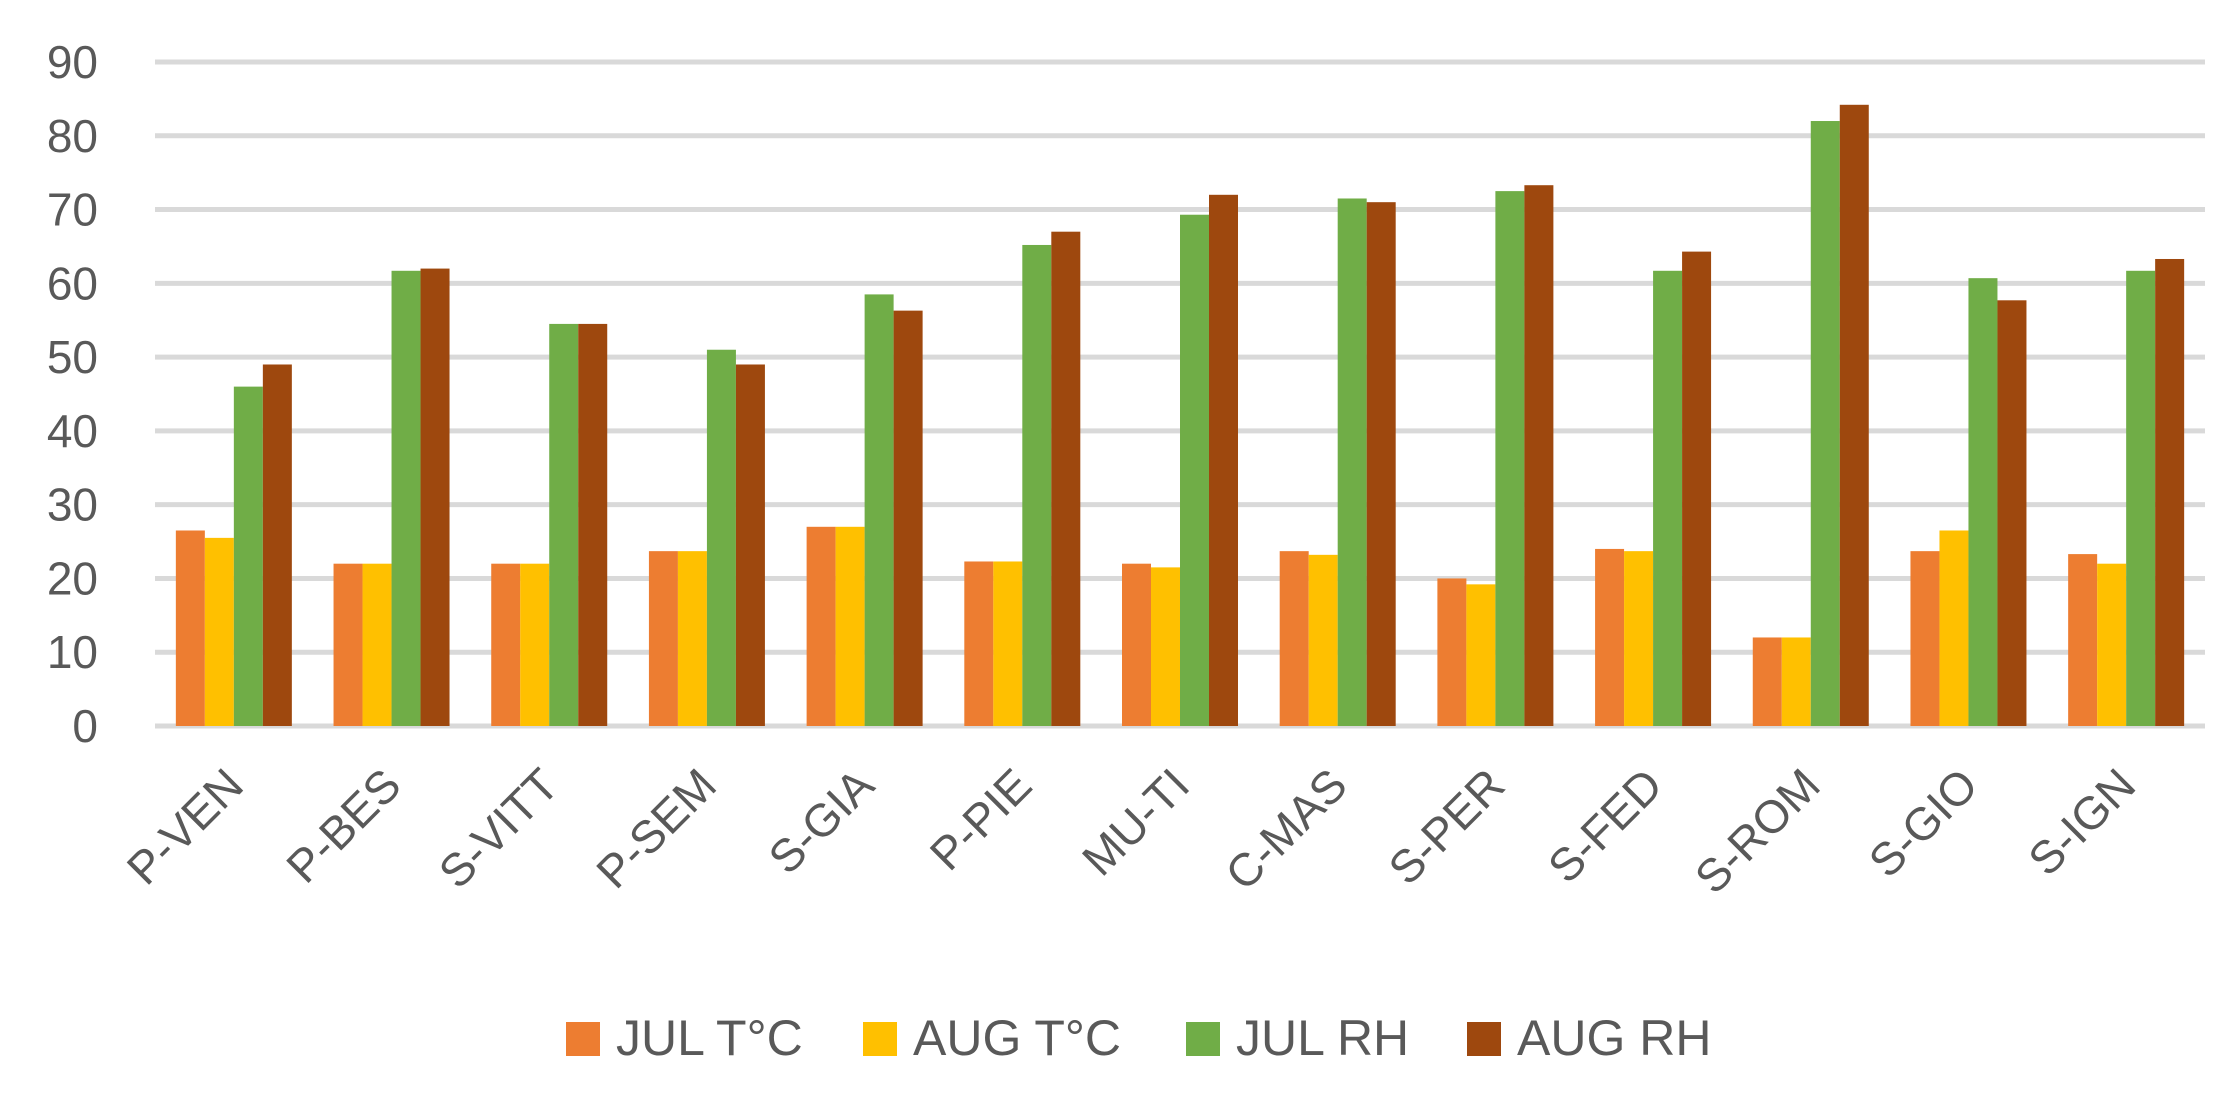  I want to click on x-tick-label: S-ROM, so click(1757, 830).